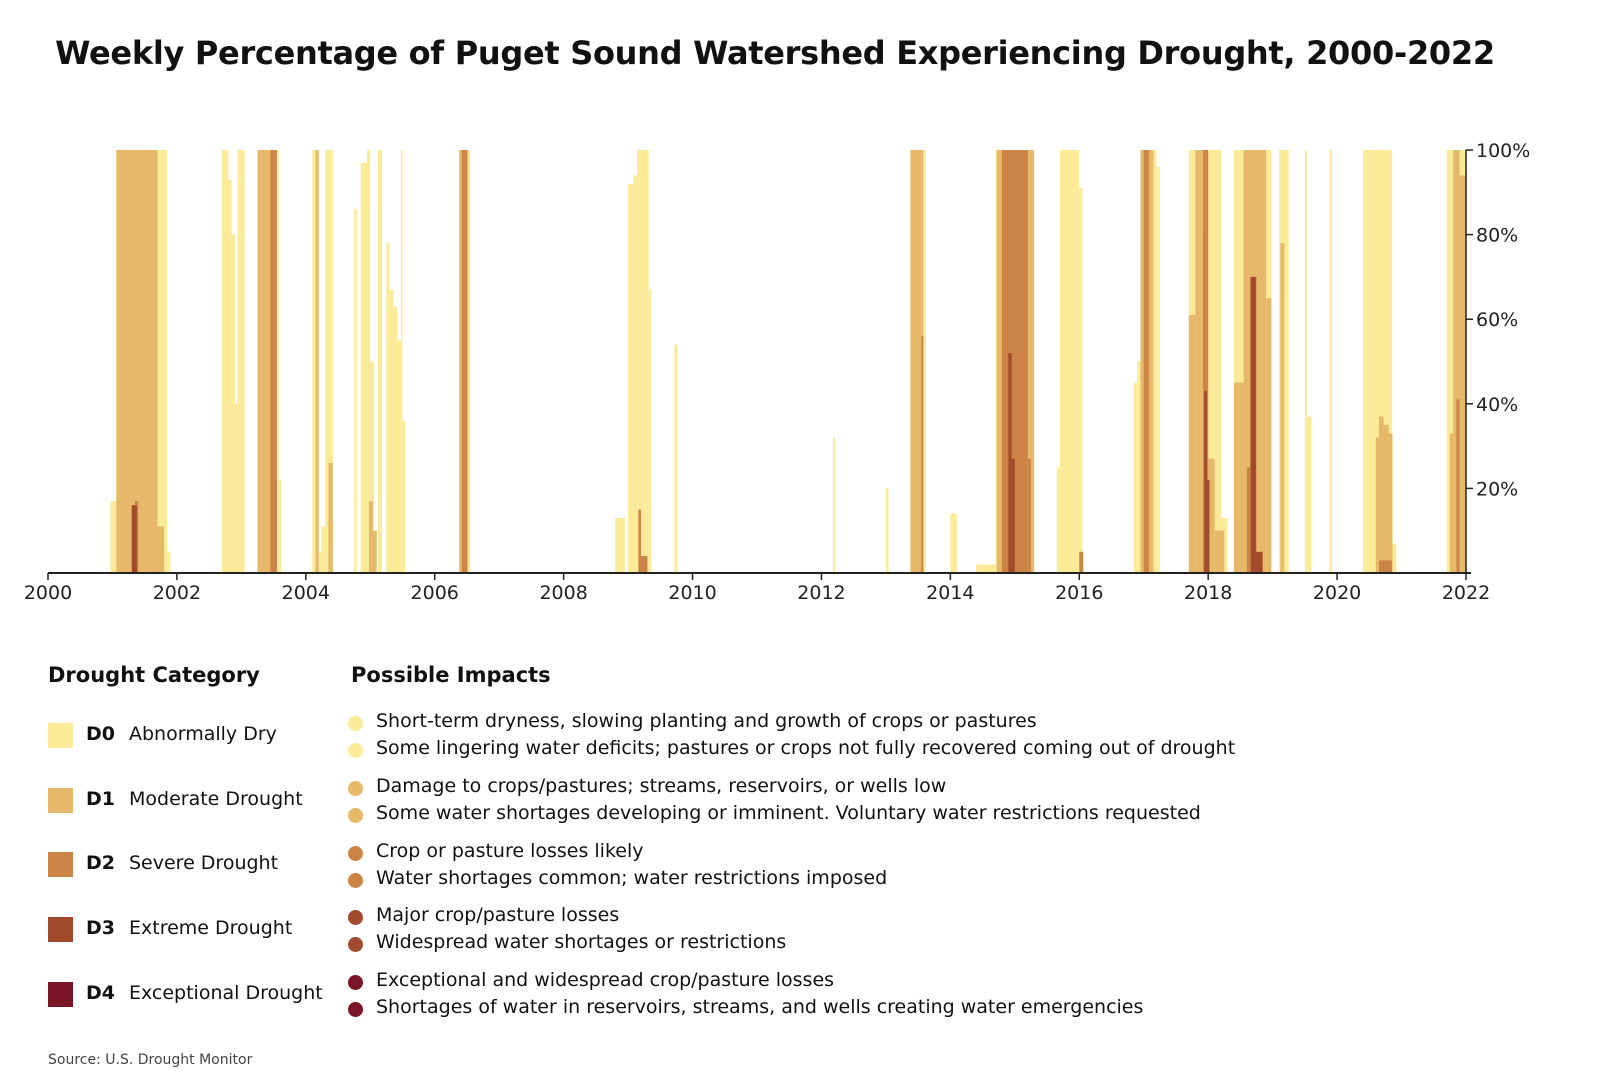 Image resolution: width=1600 pixels, height=1092 pixels. What do you see at coordinates (563, 593) in the screenshot?
I see `x-tick-label: 2008` at bounding box center [563, 593].